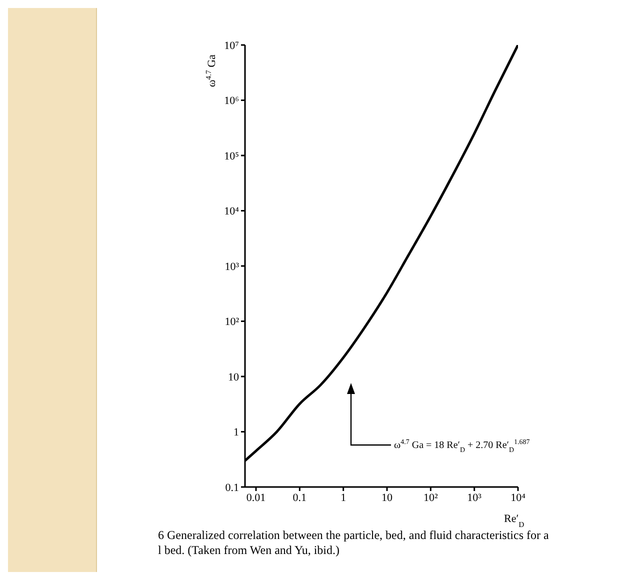 The width and height of the screenshot is (618, 580). What do you see at coordinates (431, 498) in the screenshot?
I see `x-tick-label: 10²` at bounding box center [431, 498].